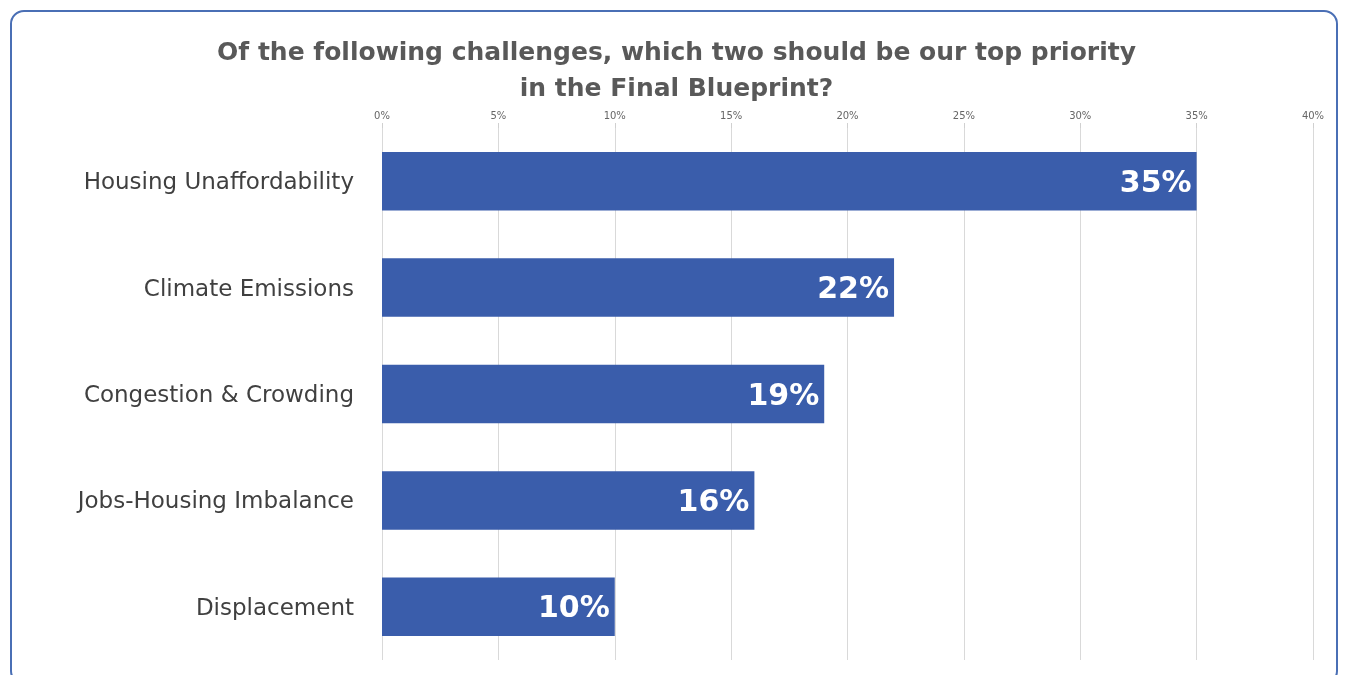 Image resolution: width=1353 pixels, height=675 pixels. I want to click on x-tick-label: 15%, so click(731, 115).